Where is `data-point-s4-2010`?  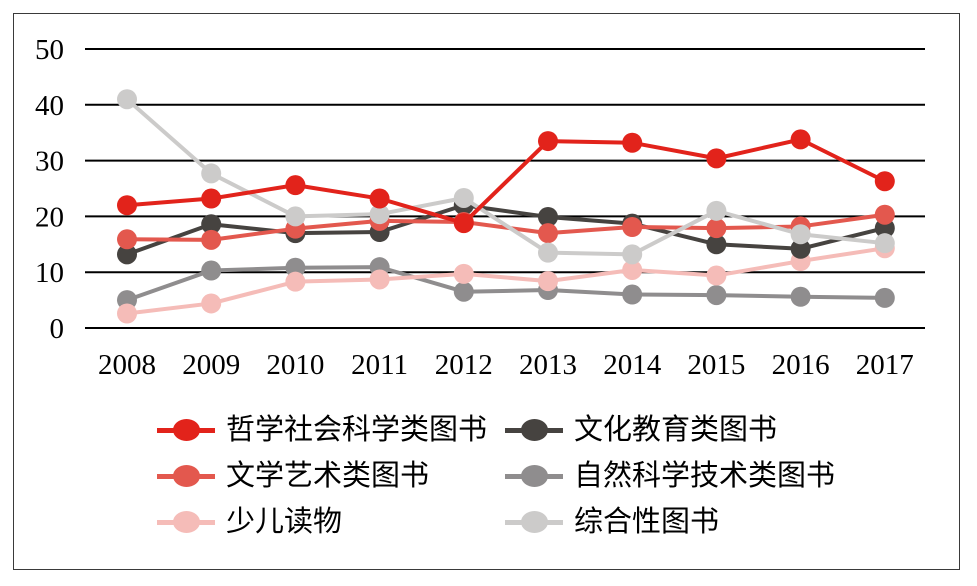
data-point-s4-2010 is located at coordinates (295, 281).